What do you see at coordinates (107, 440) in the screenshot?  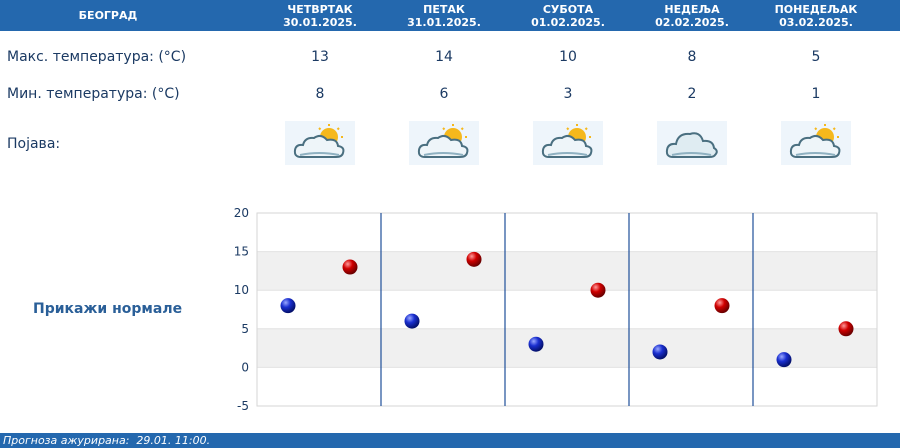 I see `update-time-text: Прогноза ажурирана: 29.01. 11:00.` at bounding box center [107, 440].